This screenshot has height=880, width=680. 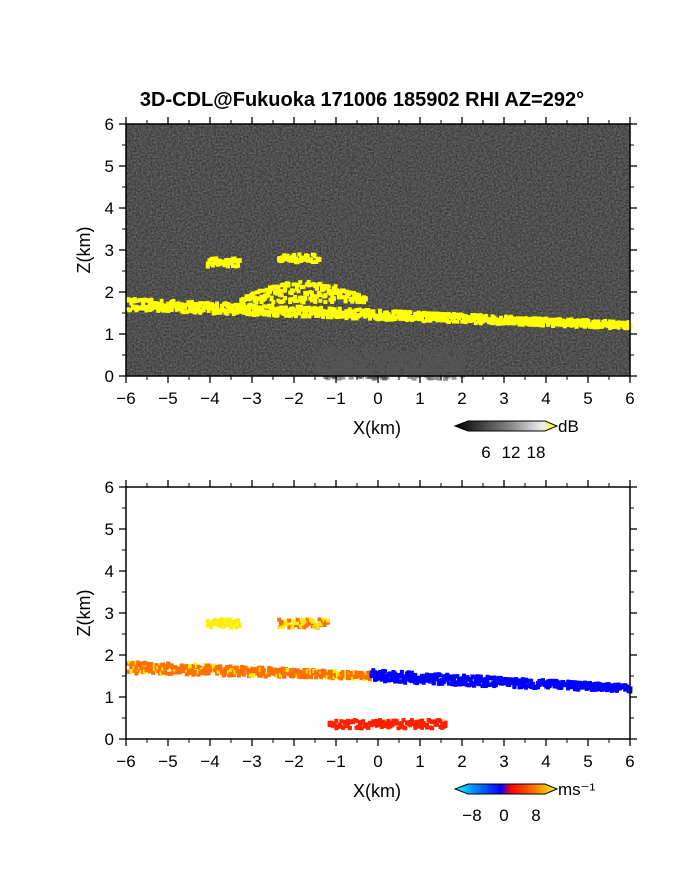 What do you see at coordinates (503, 761) in the screenshot?
I see `x-tick-label: 3` at bounding box center [503, 761].